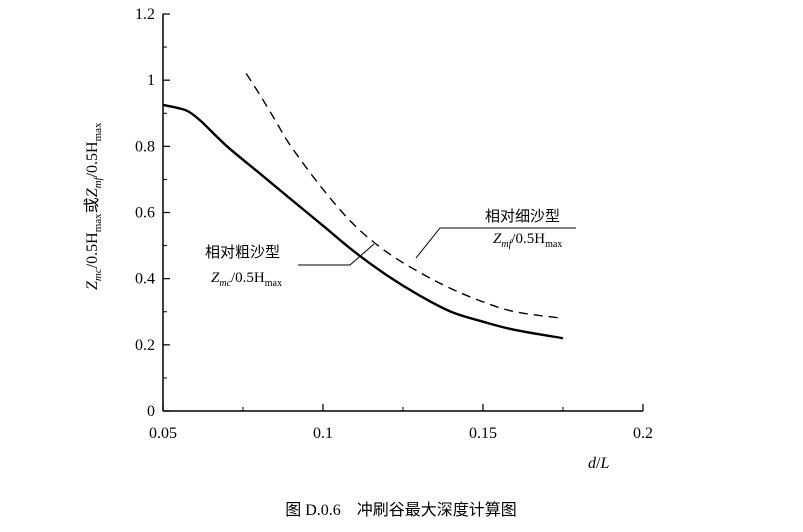 This screenshot has width=803, height=532. I want to click on y-tick-label: 0.6, so click(145, 213).